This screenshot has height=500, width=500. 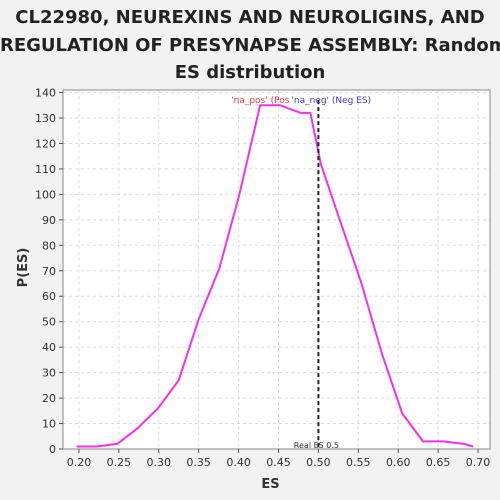 I want to click on y-tick-label: 0, so click(x=52, y=449).